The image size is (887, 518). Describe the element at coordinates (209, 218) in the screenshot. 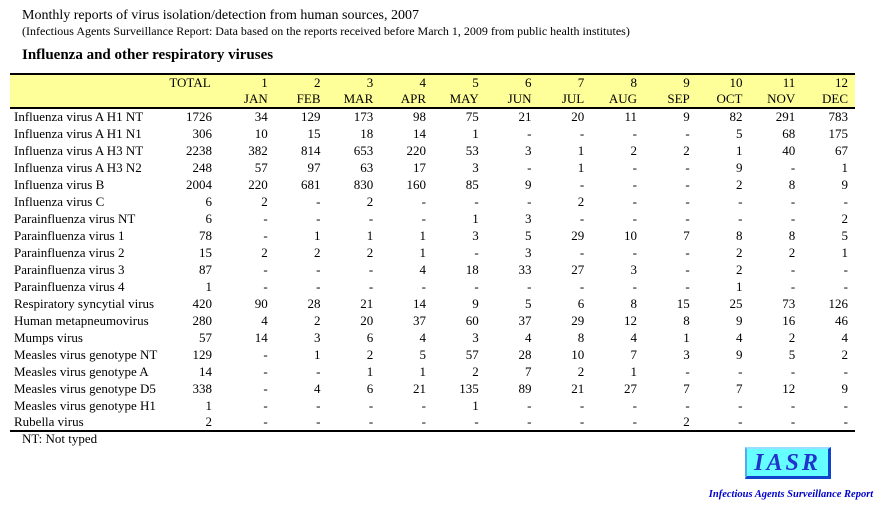

I see `total-cell: 6` at that location.